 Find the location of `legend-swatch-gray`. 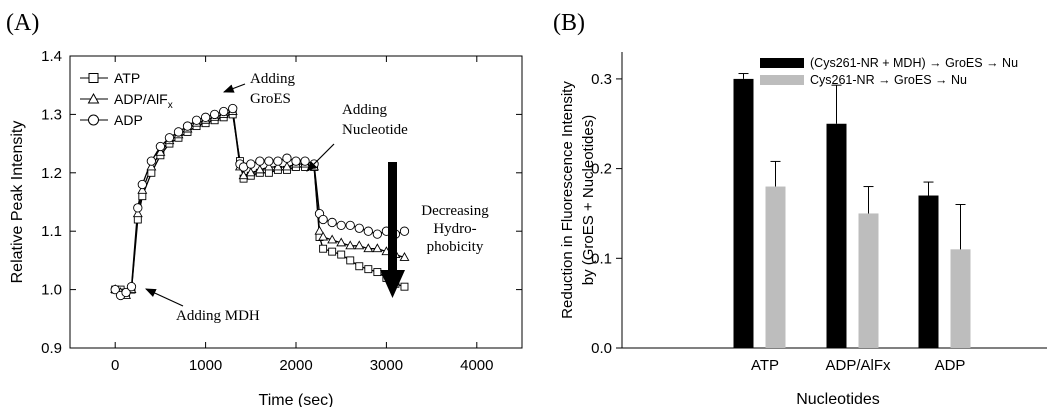

legend-swatch-gray is located at coordinates (782, 80).